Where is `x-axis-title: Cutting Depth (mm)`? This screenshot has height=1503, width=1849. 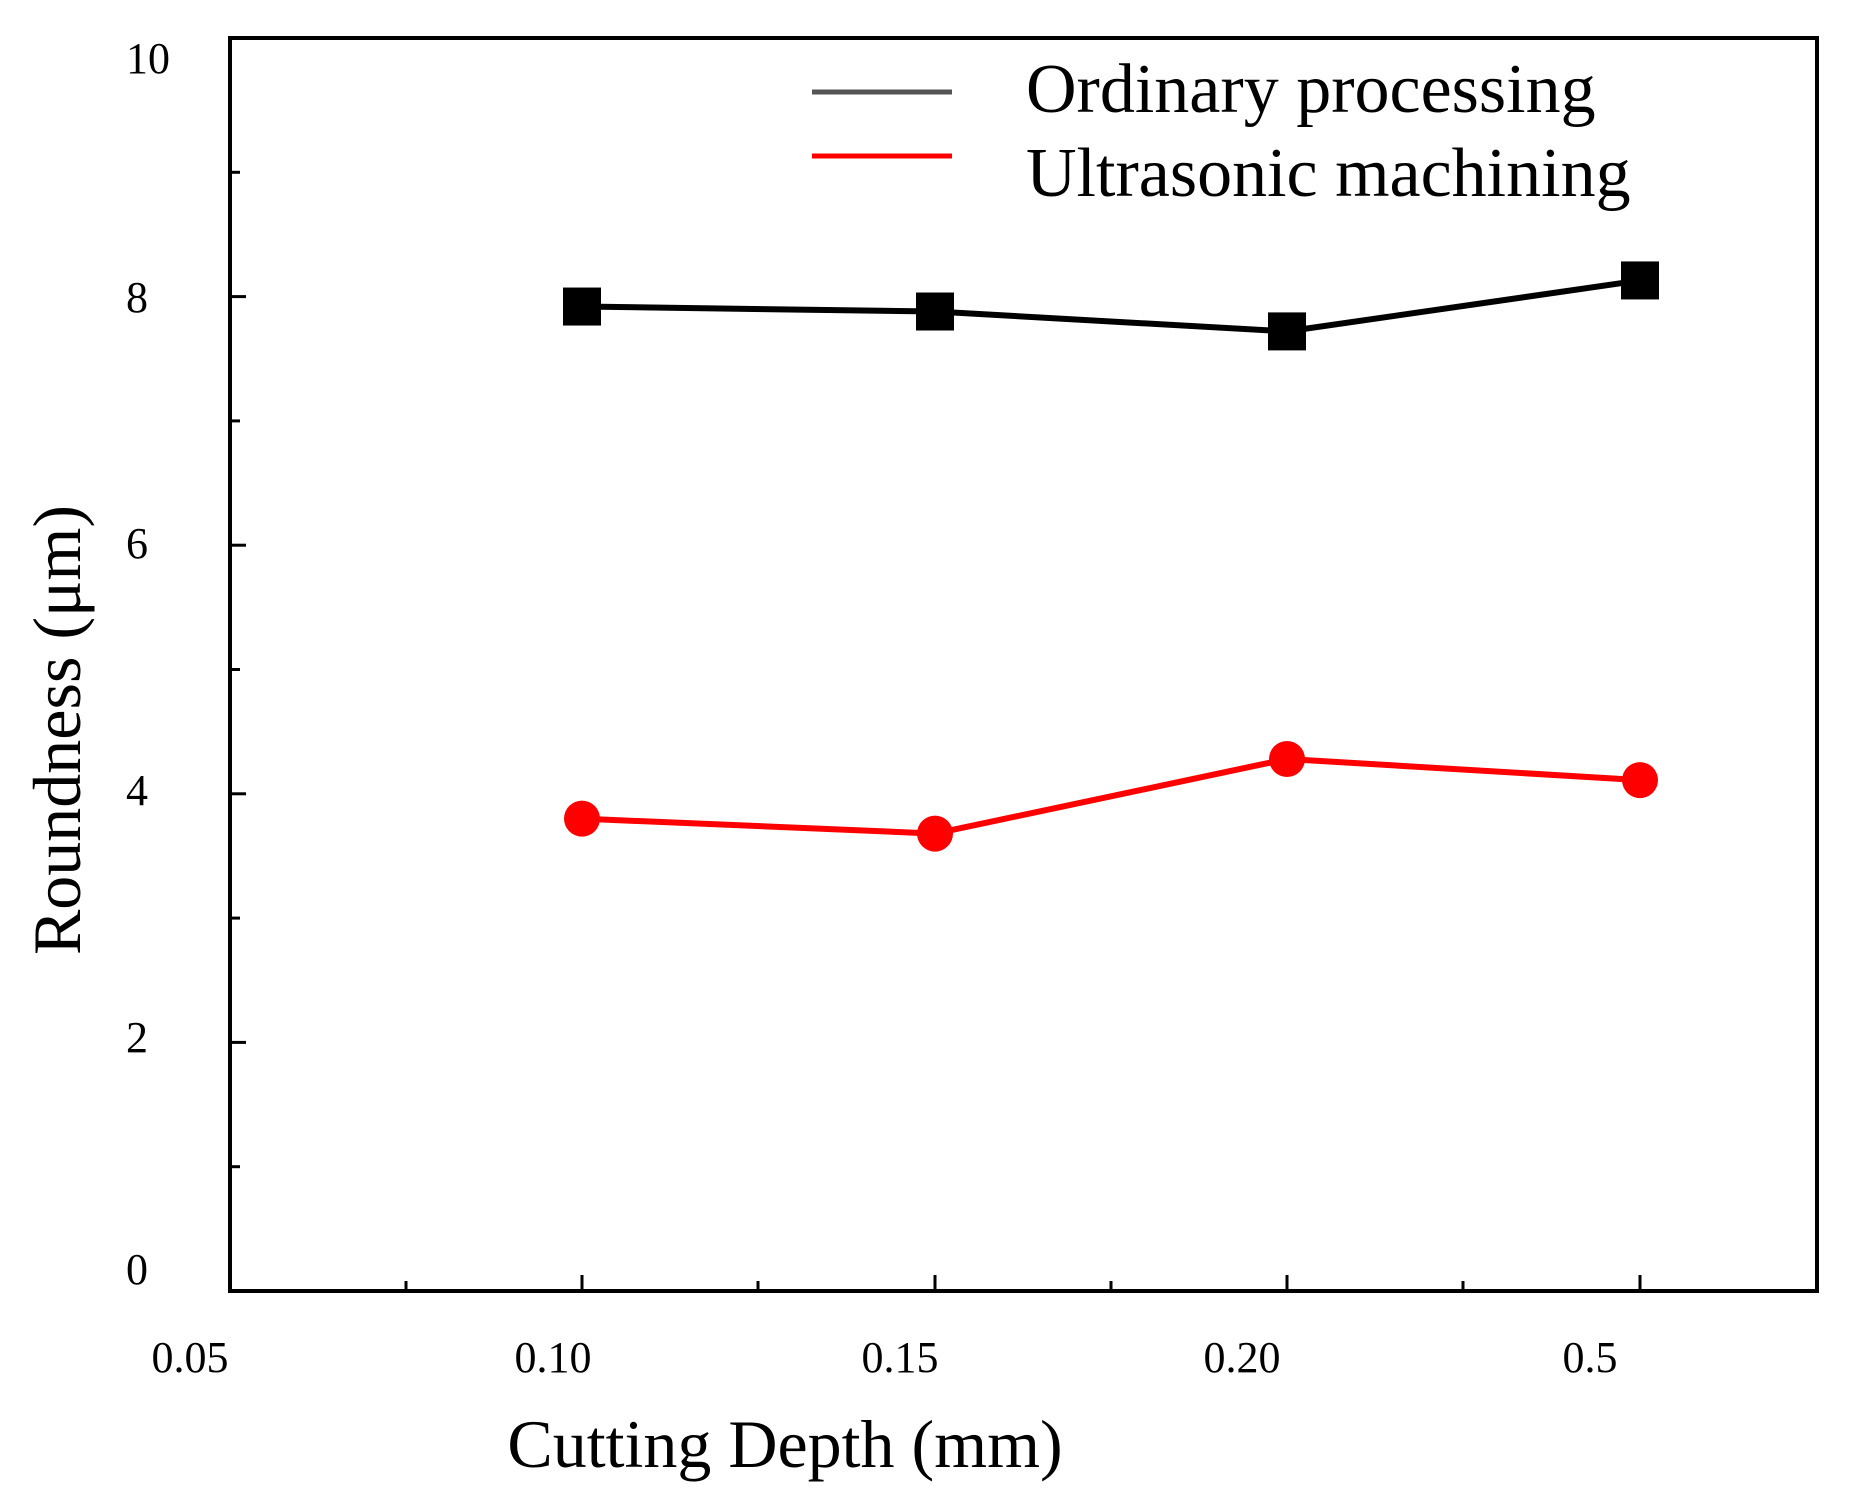
x-axis-title: Cutting Depth (mm) is located at coordinates (784, 1444).